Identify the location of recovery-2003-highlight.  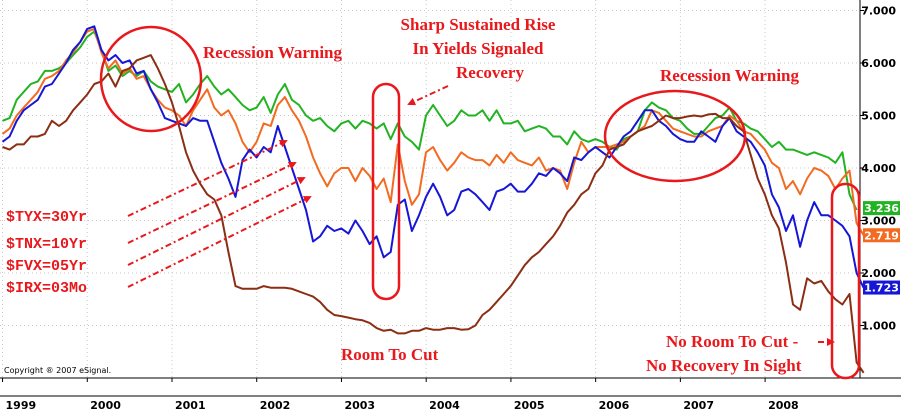
(386, 191).